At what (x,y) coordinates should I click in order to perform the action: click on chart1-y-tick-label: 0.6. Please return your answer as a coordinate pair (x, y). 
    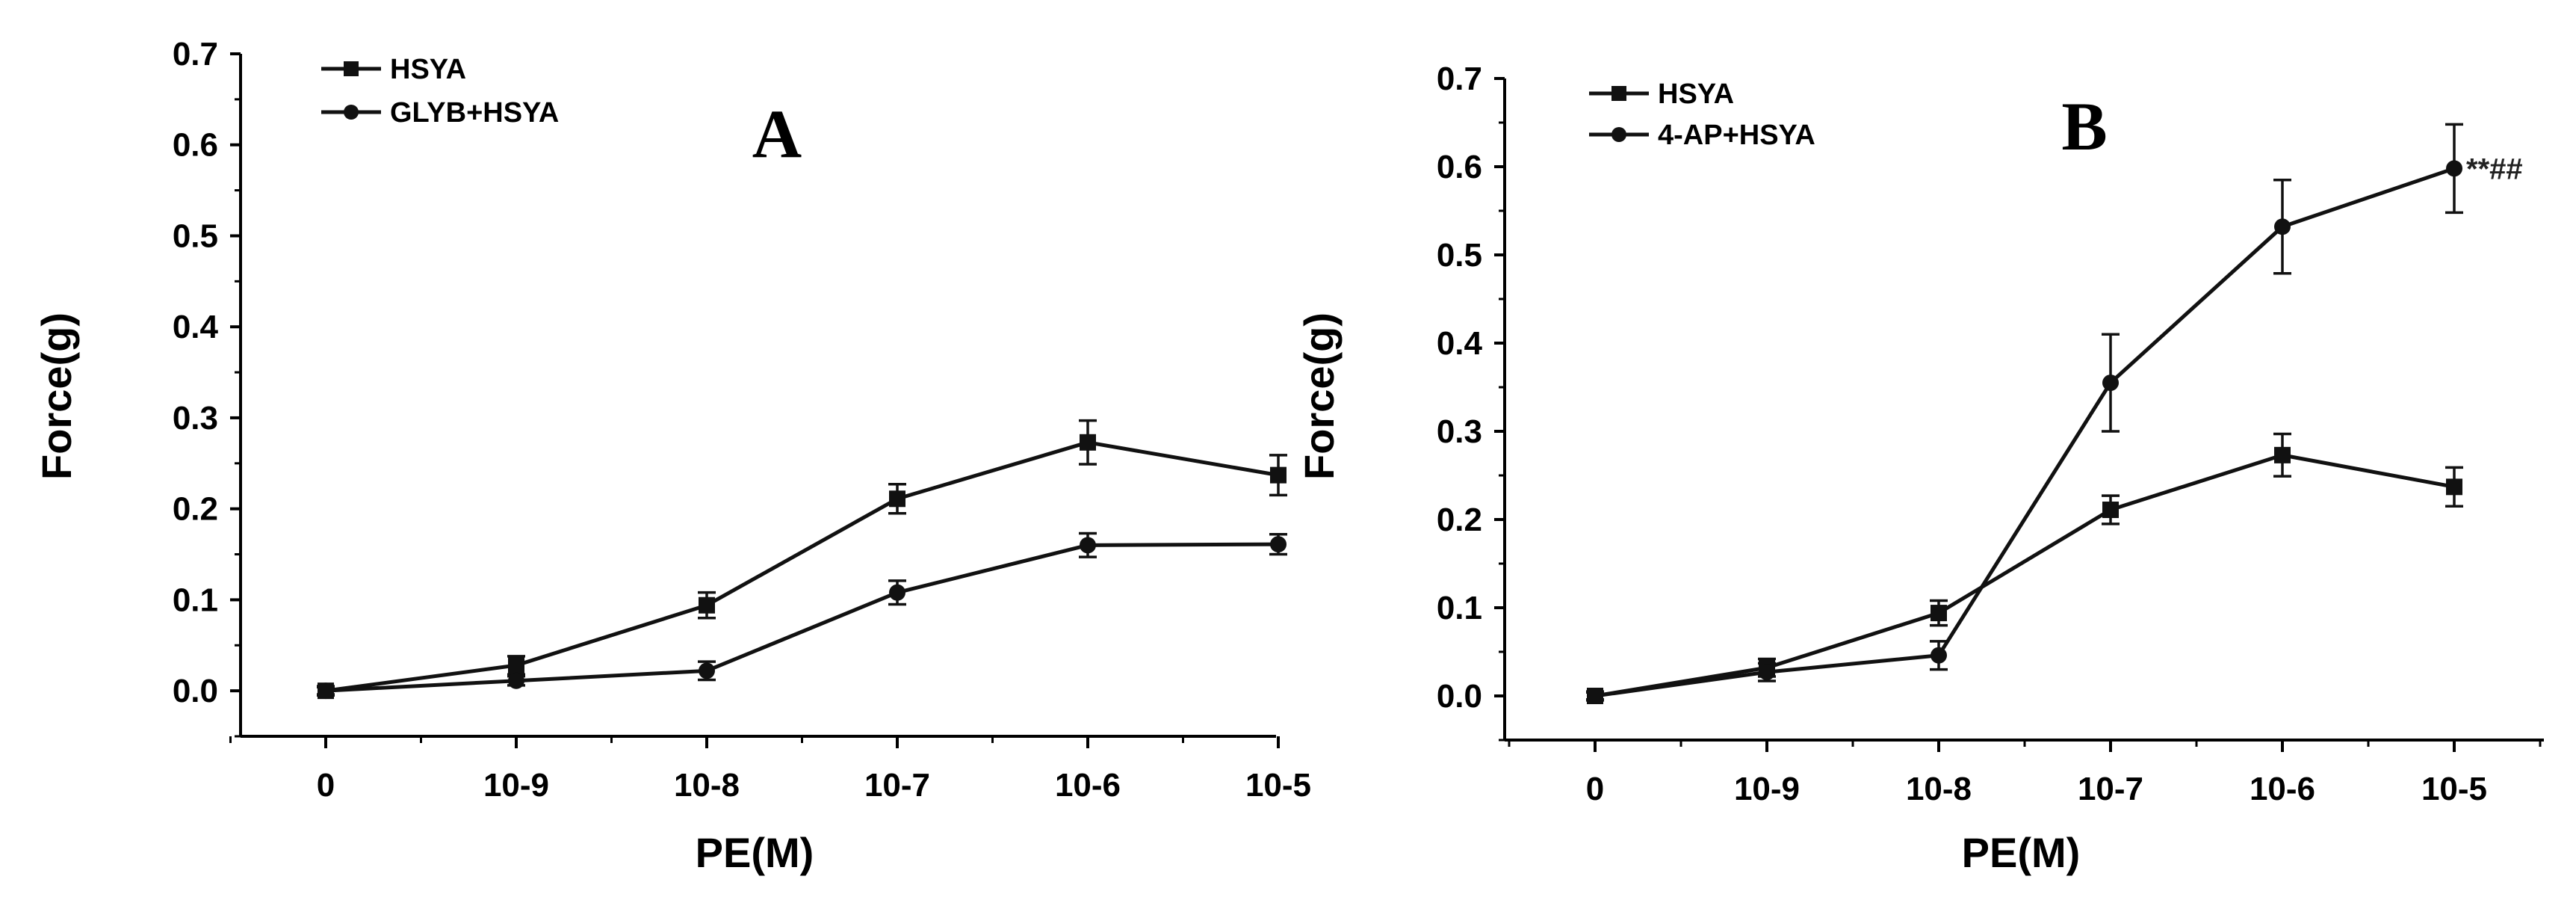
    Looking at the image, I should click on (1459, 167).